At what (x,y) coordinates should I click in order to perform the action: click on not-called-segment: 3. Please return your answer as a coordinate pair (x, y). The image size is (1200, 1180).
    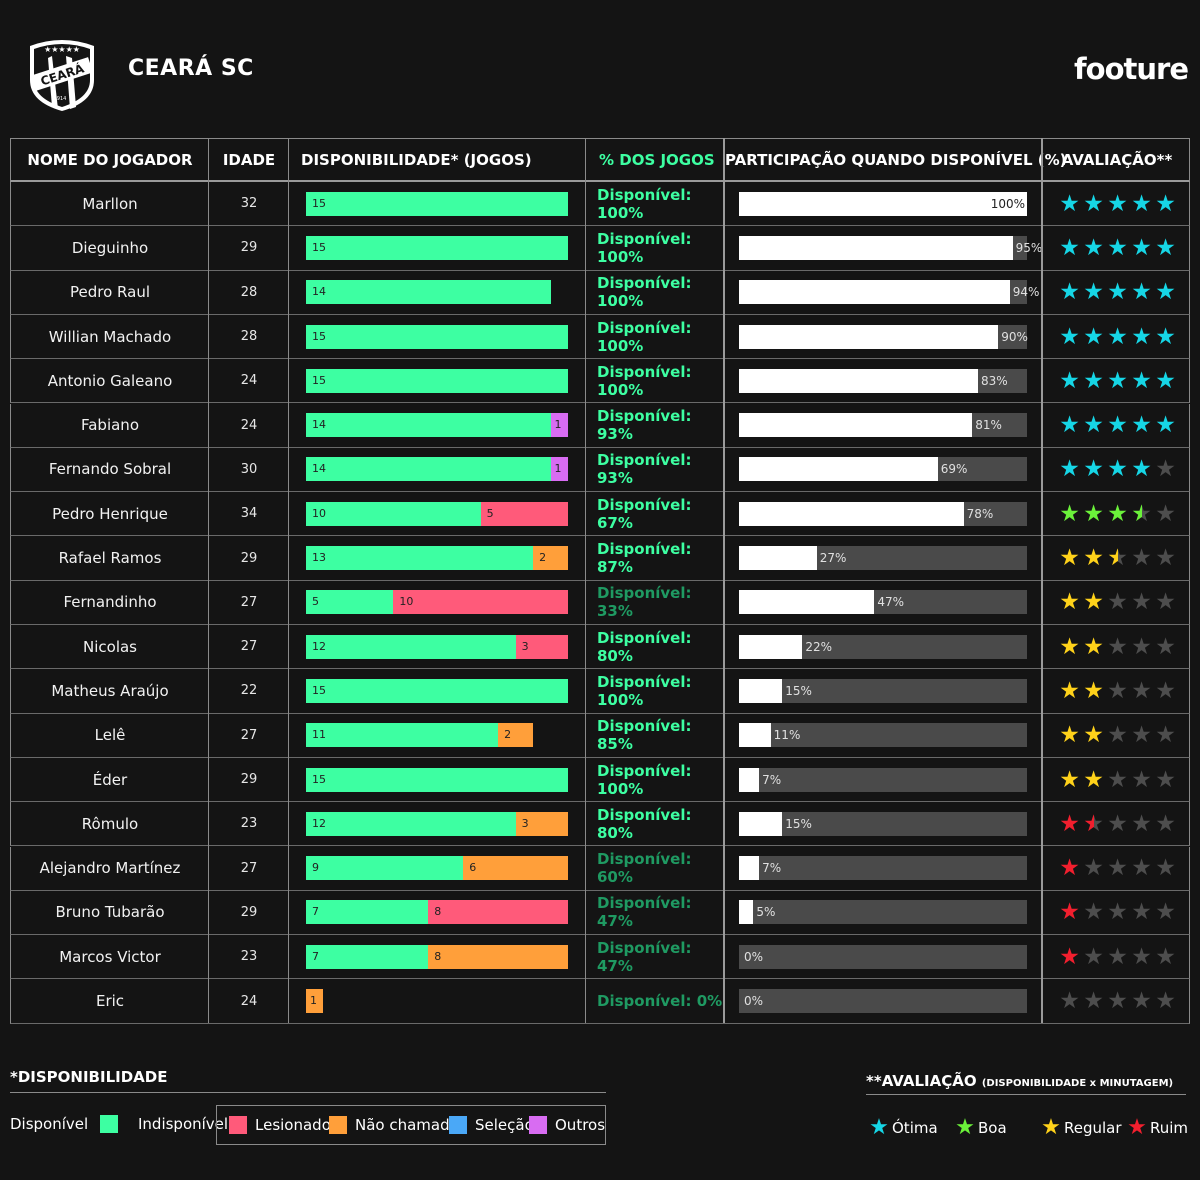
    Looking at the image, I should click on (541, 823).